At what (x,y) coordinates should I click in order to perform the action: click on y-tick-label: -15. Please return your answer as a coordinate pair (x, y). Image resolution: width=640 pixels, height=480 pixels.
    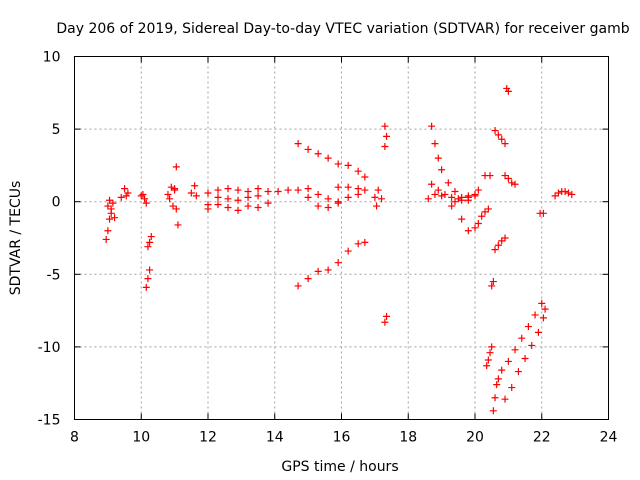
    Looking at the image, I should click on (49, 421).